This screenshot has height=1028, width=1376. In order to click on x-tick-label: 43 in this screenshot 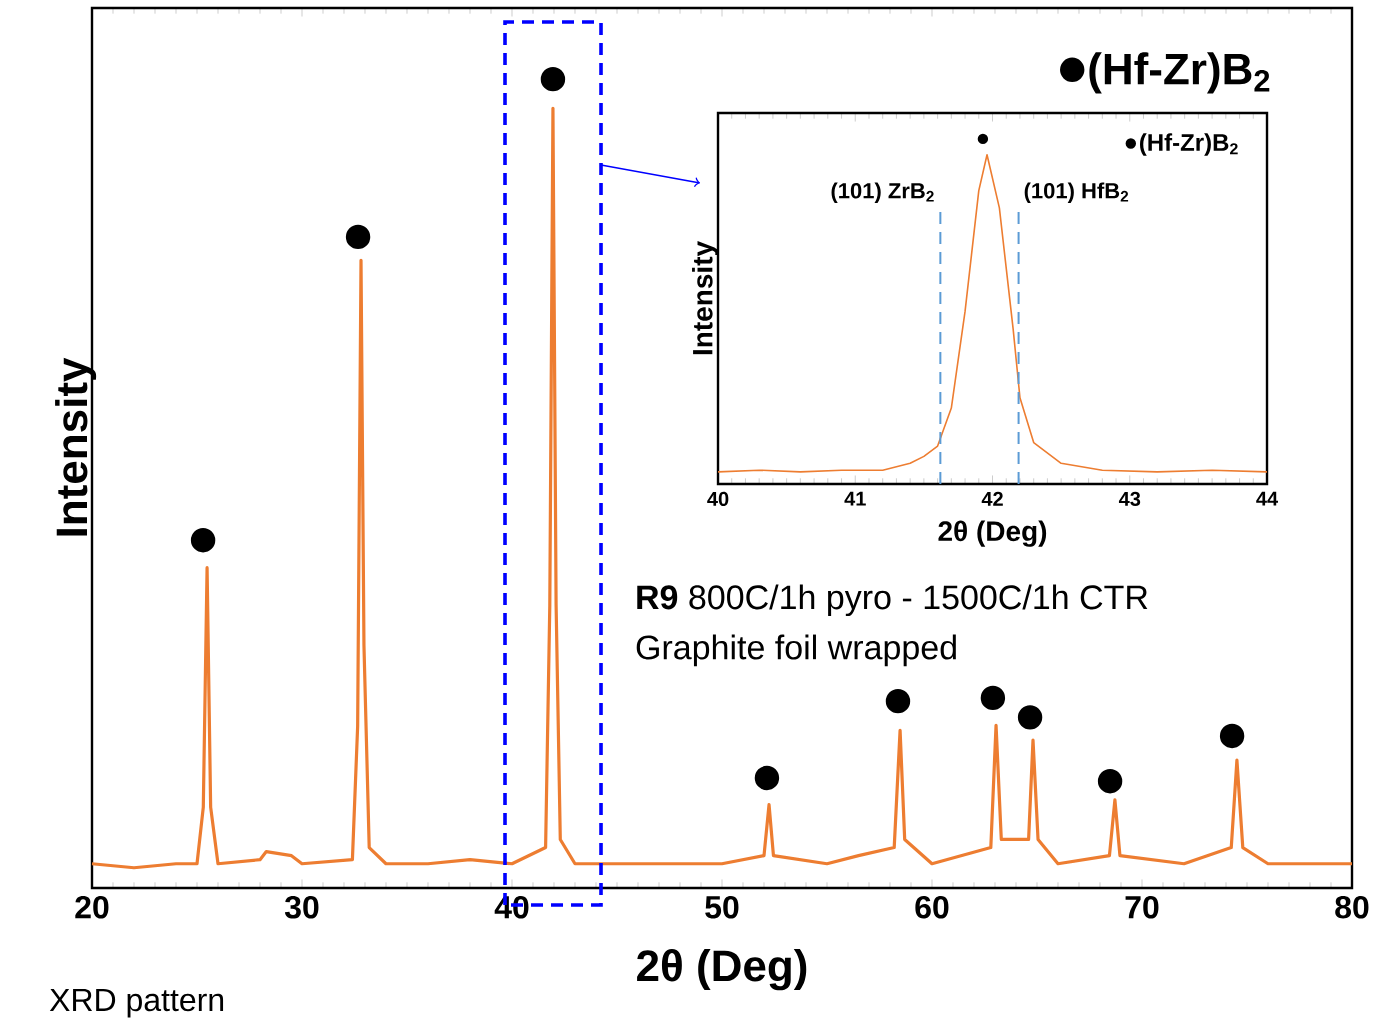, I will do `click(1129, 499)`.